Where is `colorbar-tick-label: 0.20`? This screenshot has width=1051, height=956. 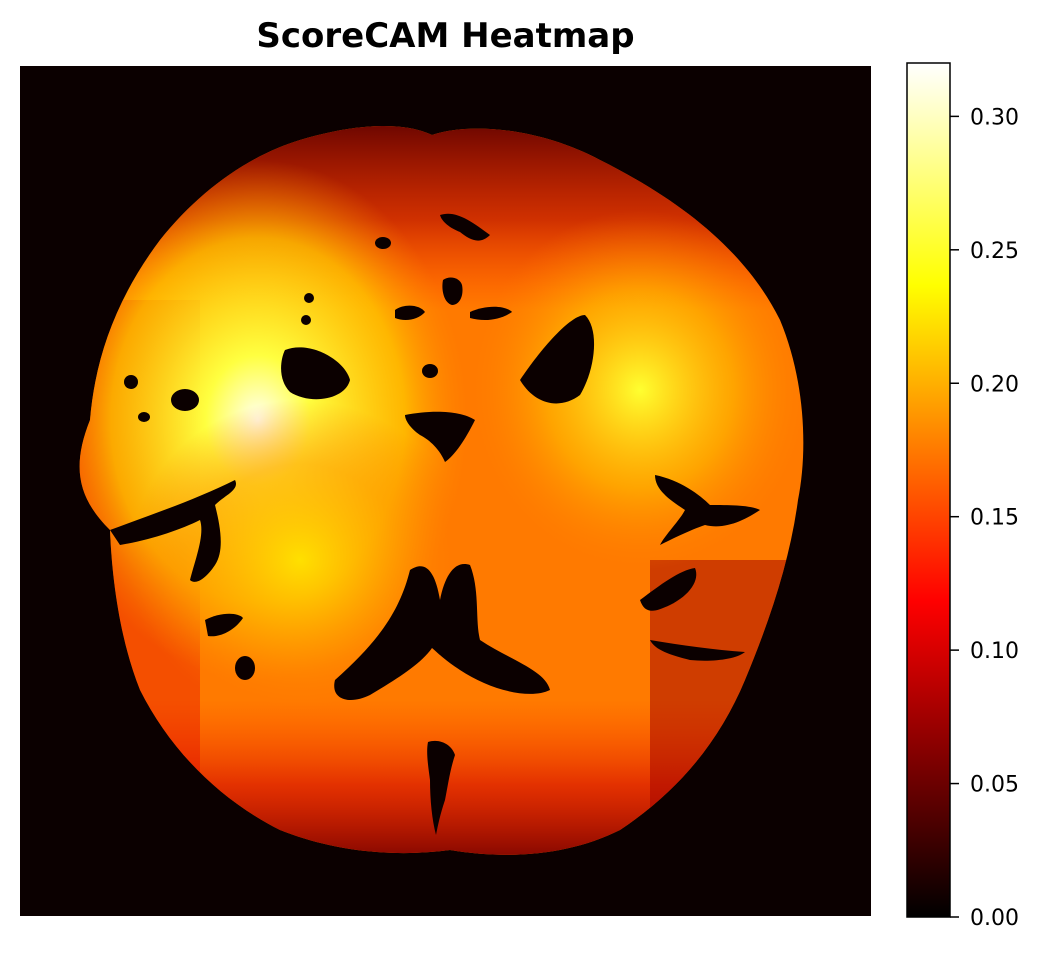 colorbar-tick-label: 0.20 is located at coordinates (994, 384).